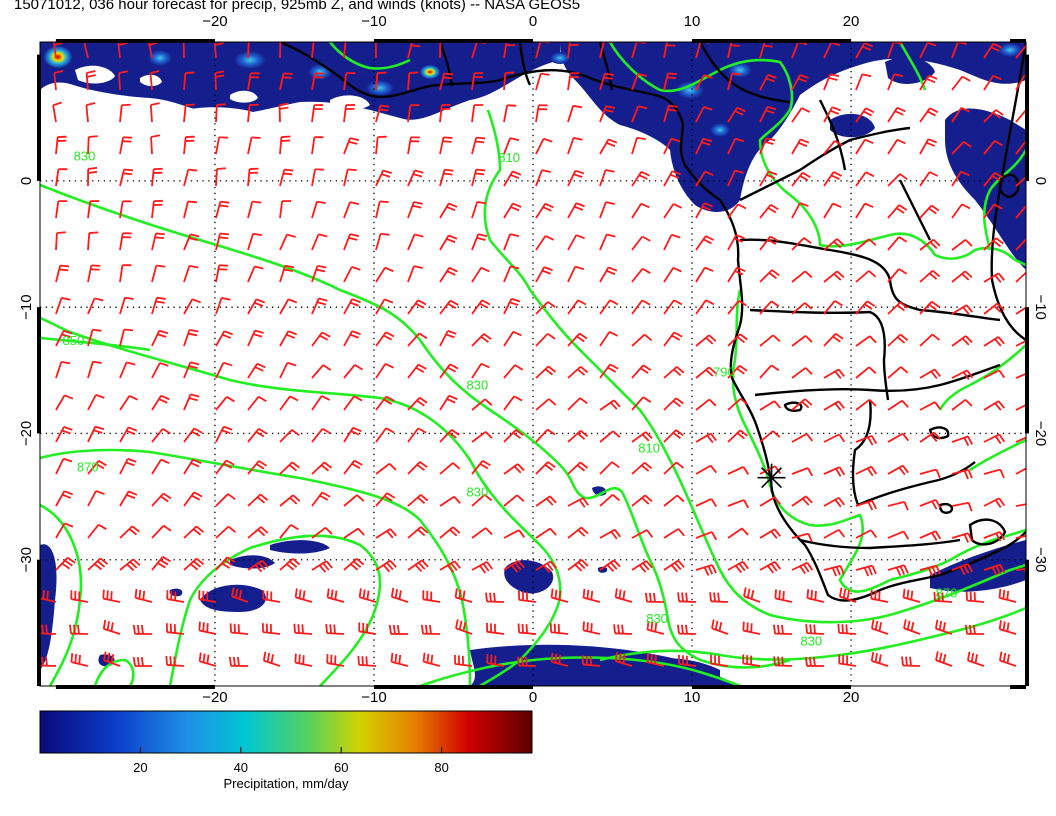 The height and width of the screenshot is (816, 1056). I want to click on lon-tick-label-bottom: −10, so click(373, 697).